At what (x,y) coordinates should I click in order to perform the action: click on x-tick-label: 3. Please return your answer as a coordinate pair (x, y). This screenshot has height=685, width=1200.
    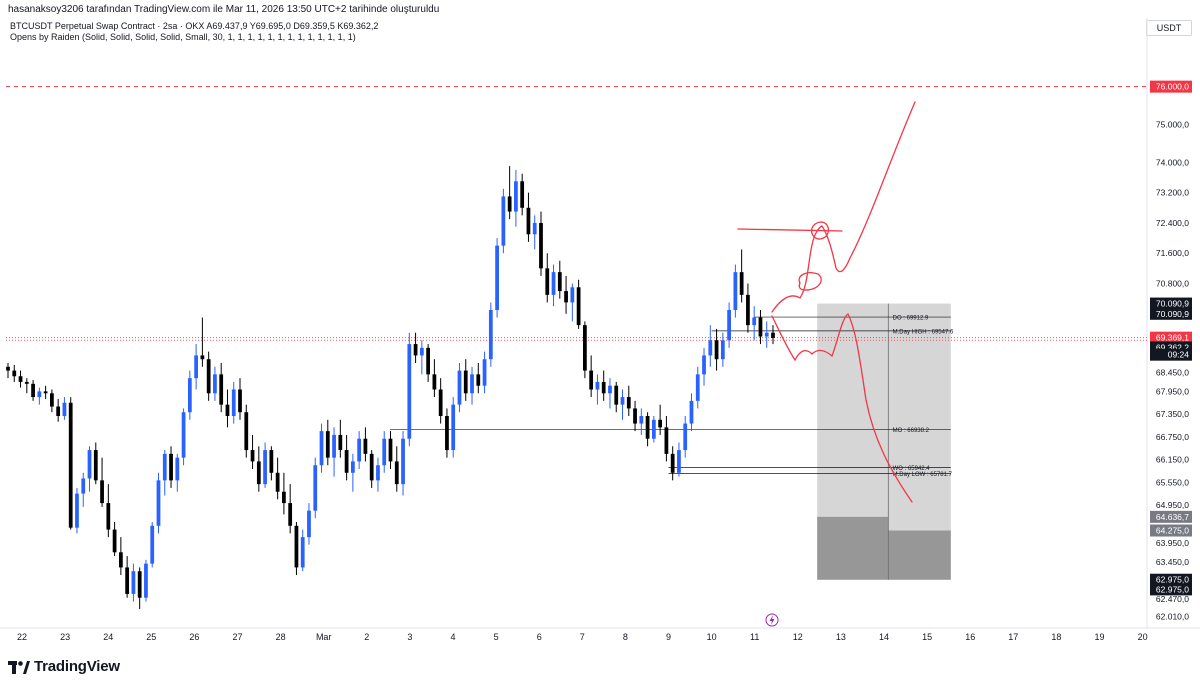
    Looking at the image, I should click on (409, 637).